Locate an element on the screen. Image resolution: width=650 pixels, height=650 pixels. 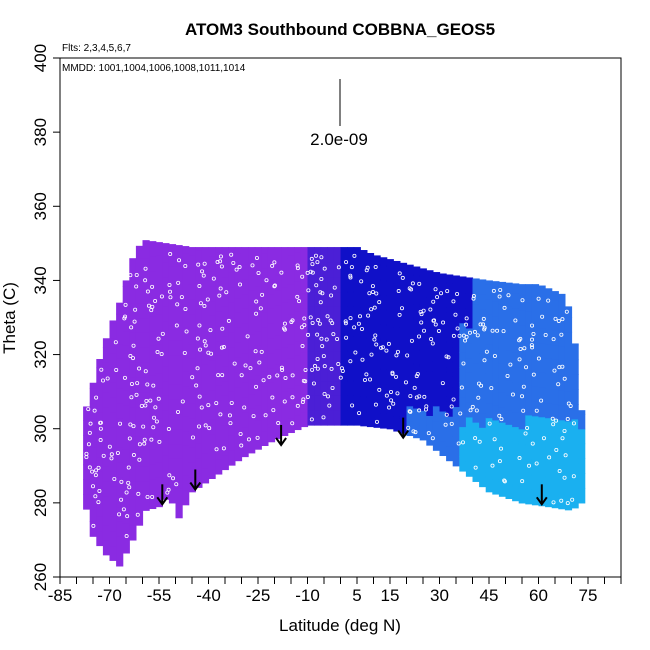
wind-arrows is located at coordinates (352, 462).